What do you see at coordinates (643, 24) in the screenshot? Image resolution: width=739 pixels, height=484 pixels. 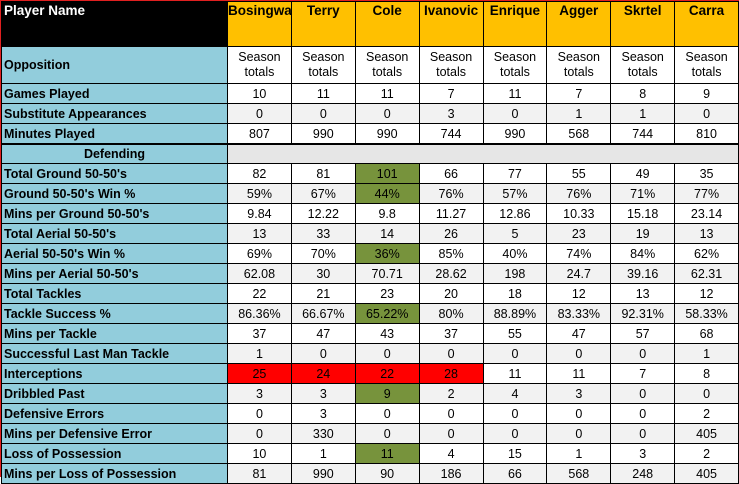 I see `player-header-cell: Skrtel` at bounding box center [643, 24].